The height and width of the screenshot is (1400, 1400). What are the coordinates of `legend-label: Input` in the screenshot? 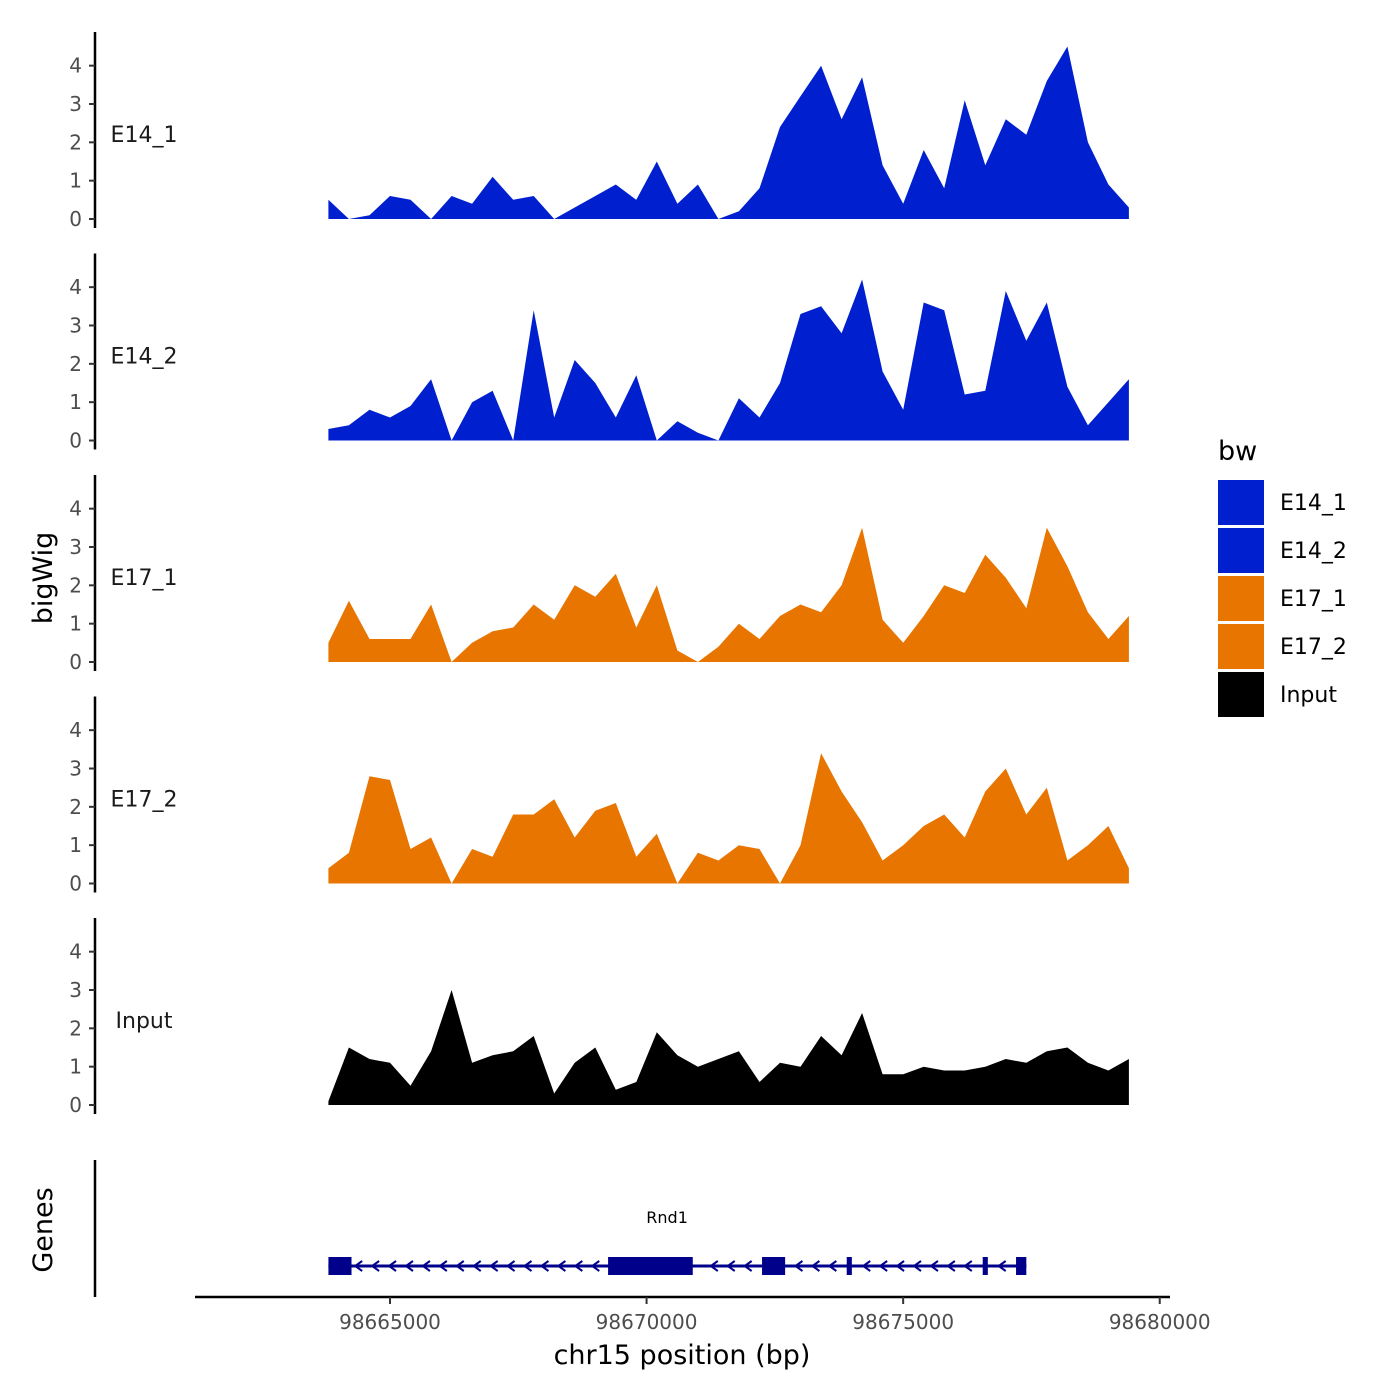 It's located at (1308, 695).